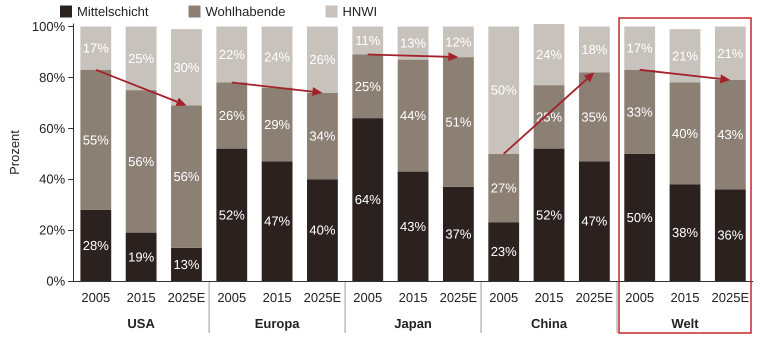 The height and width of the screenshot is (343, 765). What do you see at coordinates (277, 221) in the screenshot?
I see `data-label: 47%` at bounding box center [277, 221].